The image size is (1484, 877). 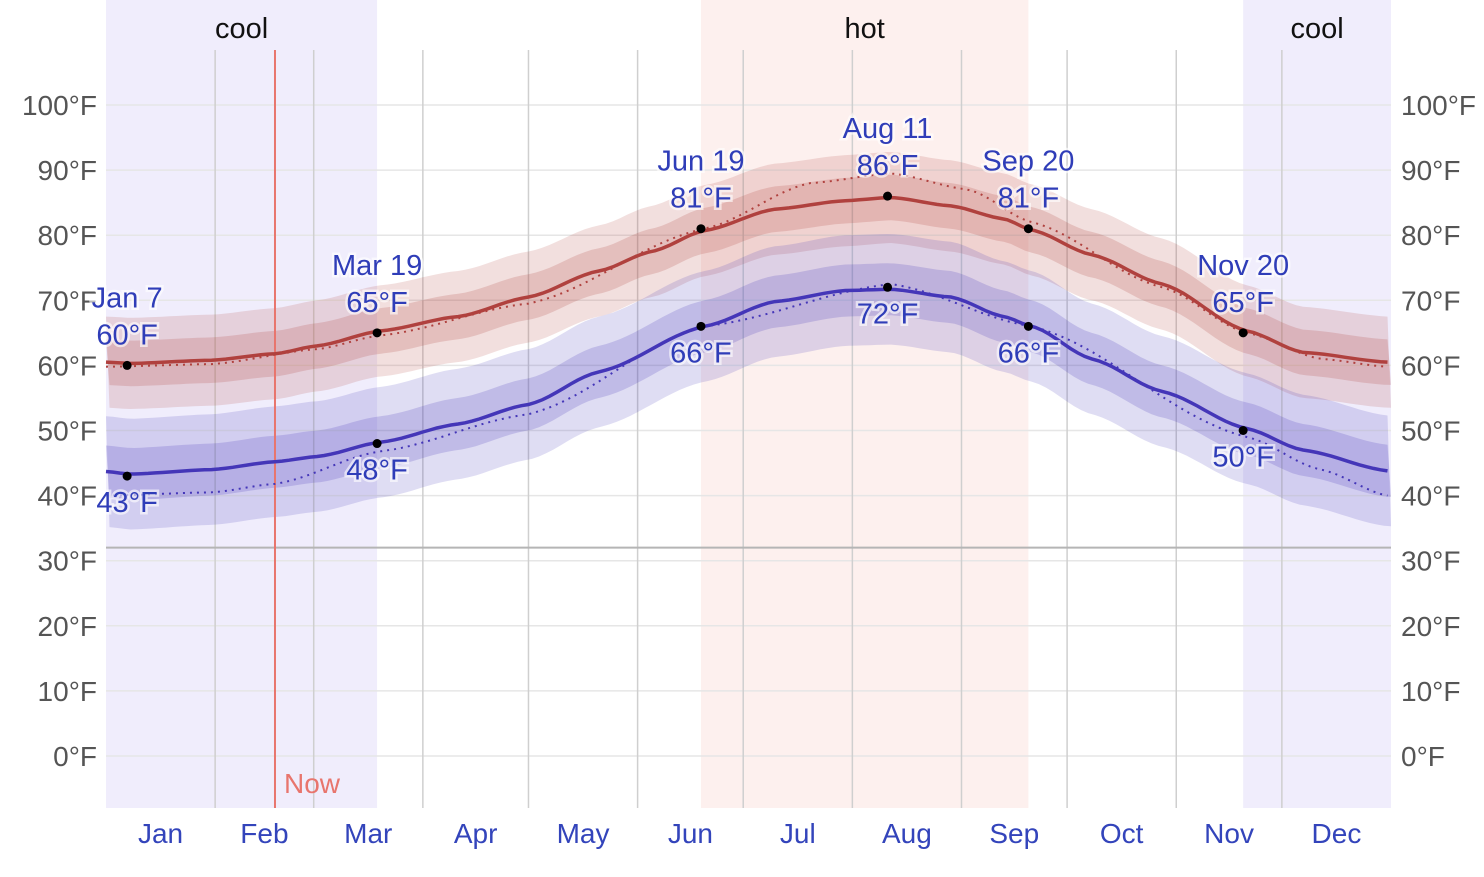 I want to click on annotation-temp: 50°F, so click(x=1243, y=458).